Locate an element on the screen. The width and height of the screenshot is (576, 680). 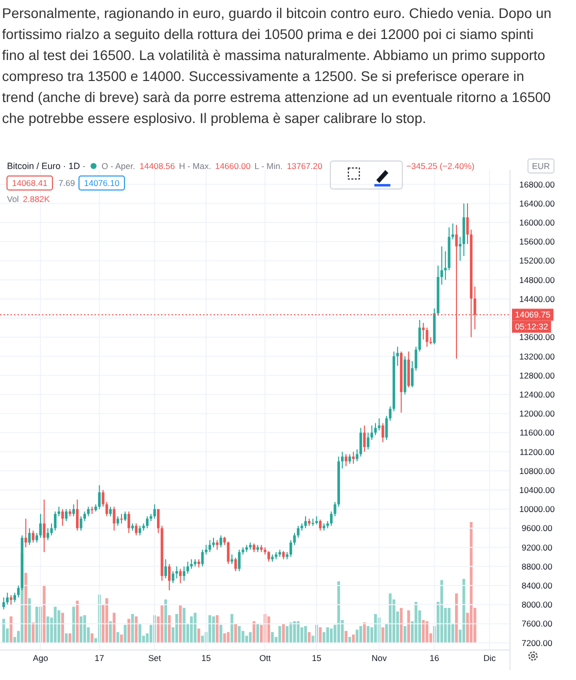
y-tick-label: 16400.00 is located at coordinates (537, 203).